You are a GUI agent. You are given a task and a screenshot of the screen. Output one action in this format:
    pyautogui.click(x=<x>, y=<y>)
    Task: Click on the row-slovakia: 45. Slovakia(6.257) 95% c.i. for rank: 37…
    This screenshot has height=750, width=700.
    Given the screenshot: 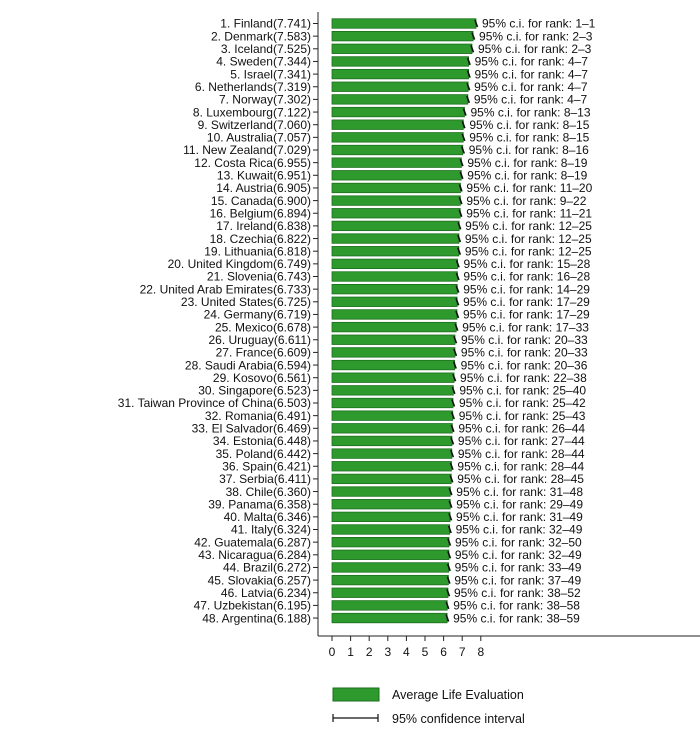 What is the action you would take?
    pyautogui.click(x=395, y=580)
    